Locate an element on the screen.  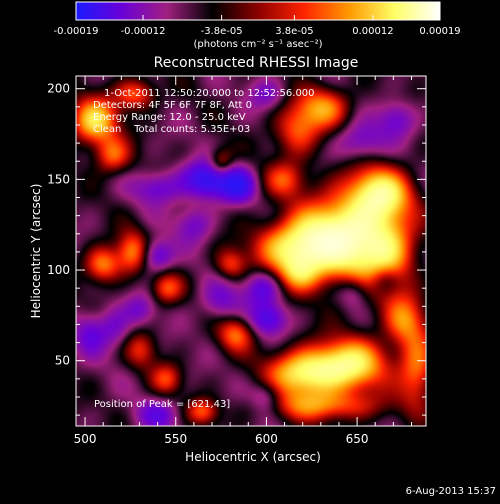
annotation-time-range: 1-Oct-2011 12:50:20.000 to 12:52:56.000 is located at coordinates (209, 93).